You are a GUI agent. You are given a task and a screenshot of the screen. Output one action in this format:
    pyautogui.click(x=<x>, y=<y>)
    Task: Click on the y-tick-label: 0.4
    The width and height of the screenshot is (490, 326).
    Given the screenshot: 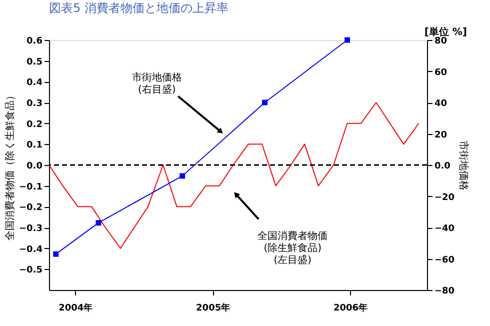 What is the action you would take?
    pyautogui.click(x=34, y=83)
    